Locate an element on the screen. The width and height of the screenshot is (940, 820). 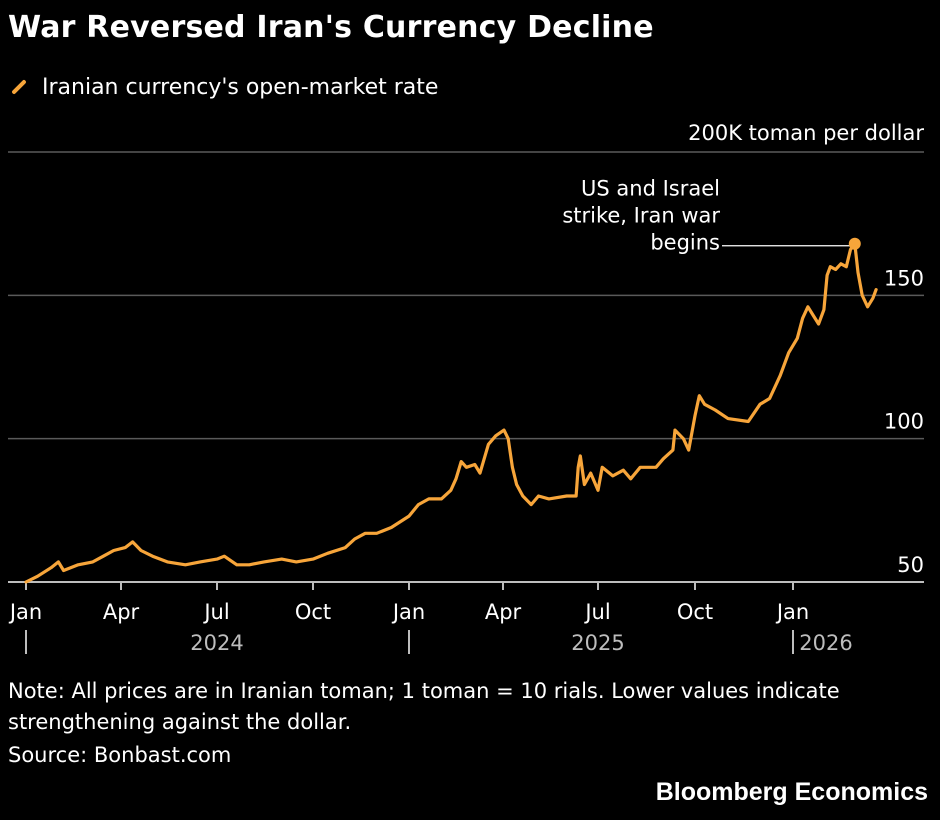
chart-title: War Reversed Iran's Currency Decline is located at coordinates (331, 27).